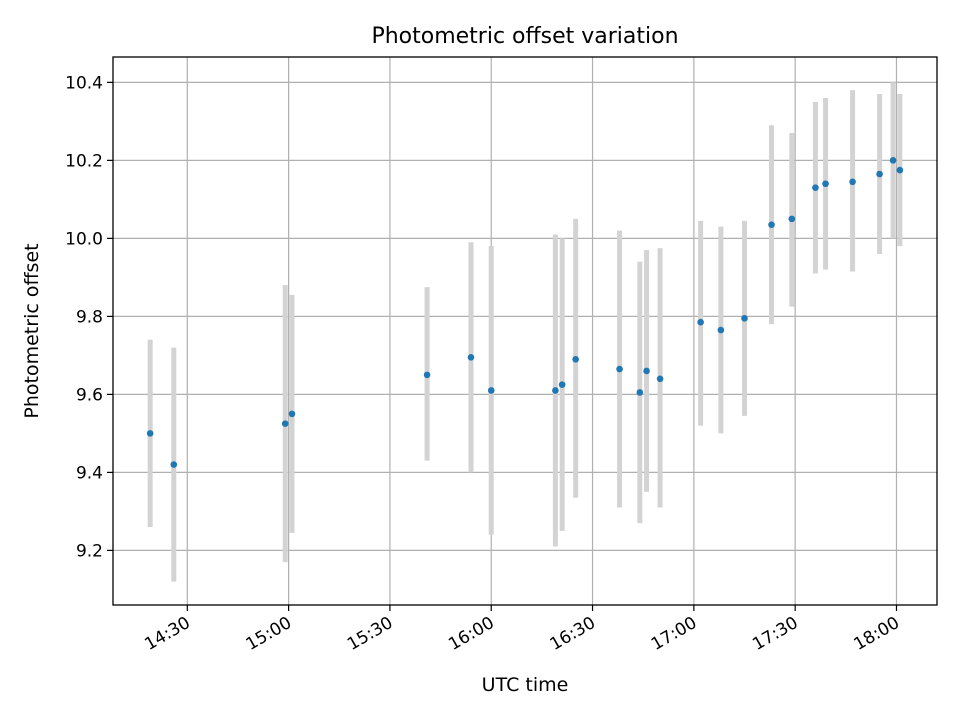  What do you see at coordinates (32, 330) in the screenshot?
I see `y-axis-label: Photometric offset` at bounding box center [32, 330].